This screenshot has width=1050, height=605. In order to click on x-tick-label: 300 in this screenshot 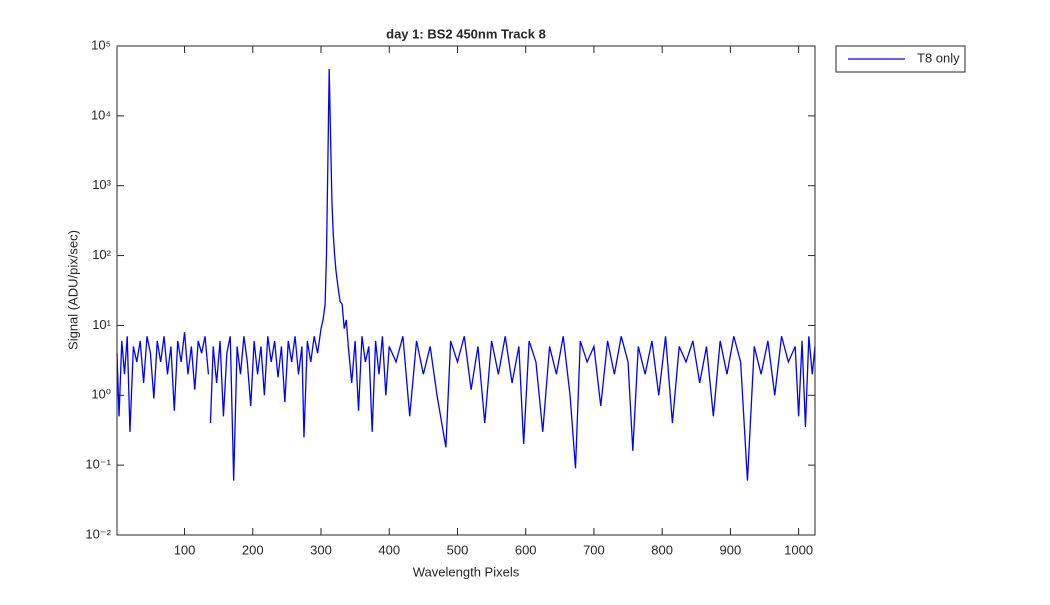, I will do `click(321, 549)`.